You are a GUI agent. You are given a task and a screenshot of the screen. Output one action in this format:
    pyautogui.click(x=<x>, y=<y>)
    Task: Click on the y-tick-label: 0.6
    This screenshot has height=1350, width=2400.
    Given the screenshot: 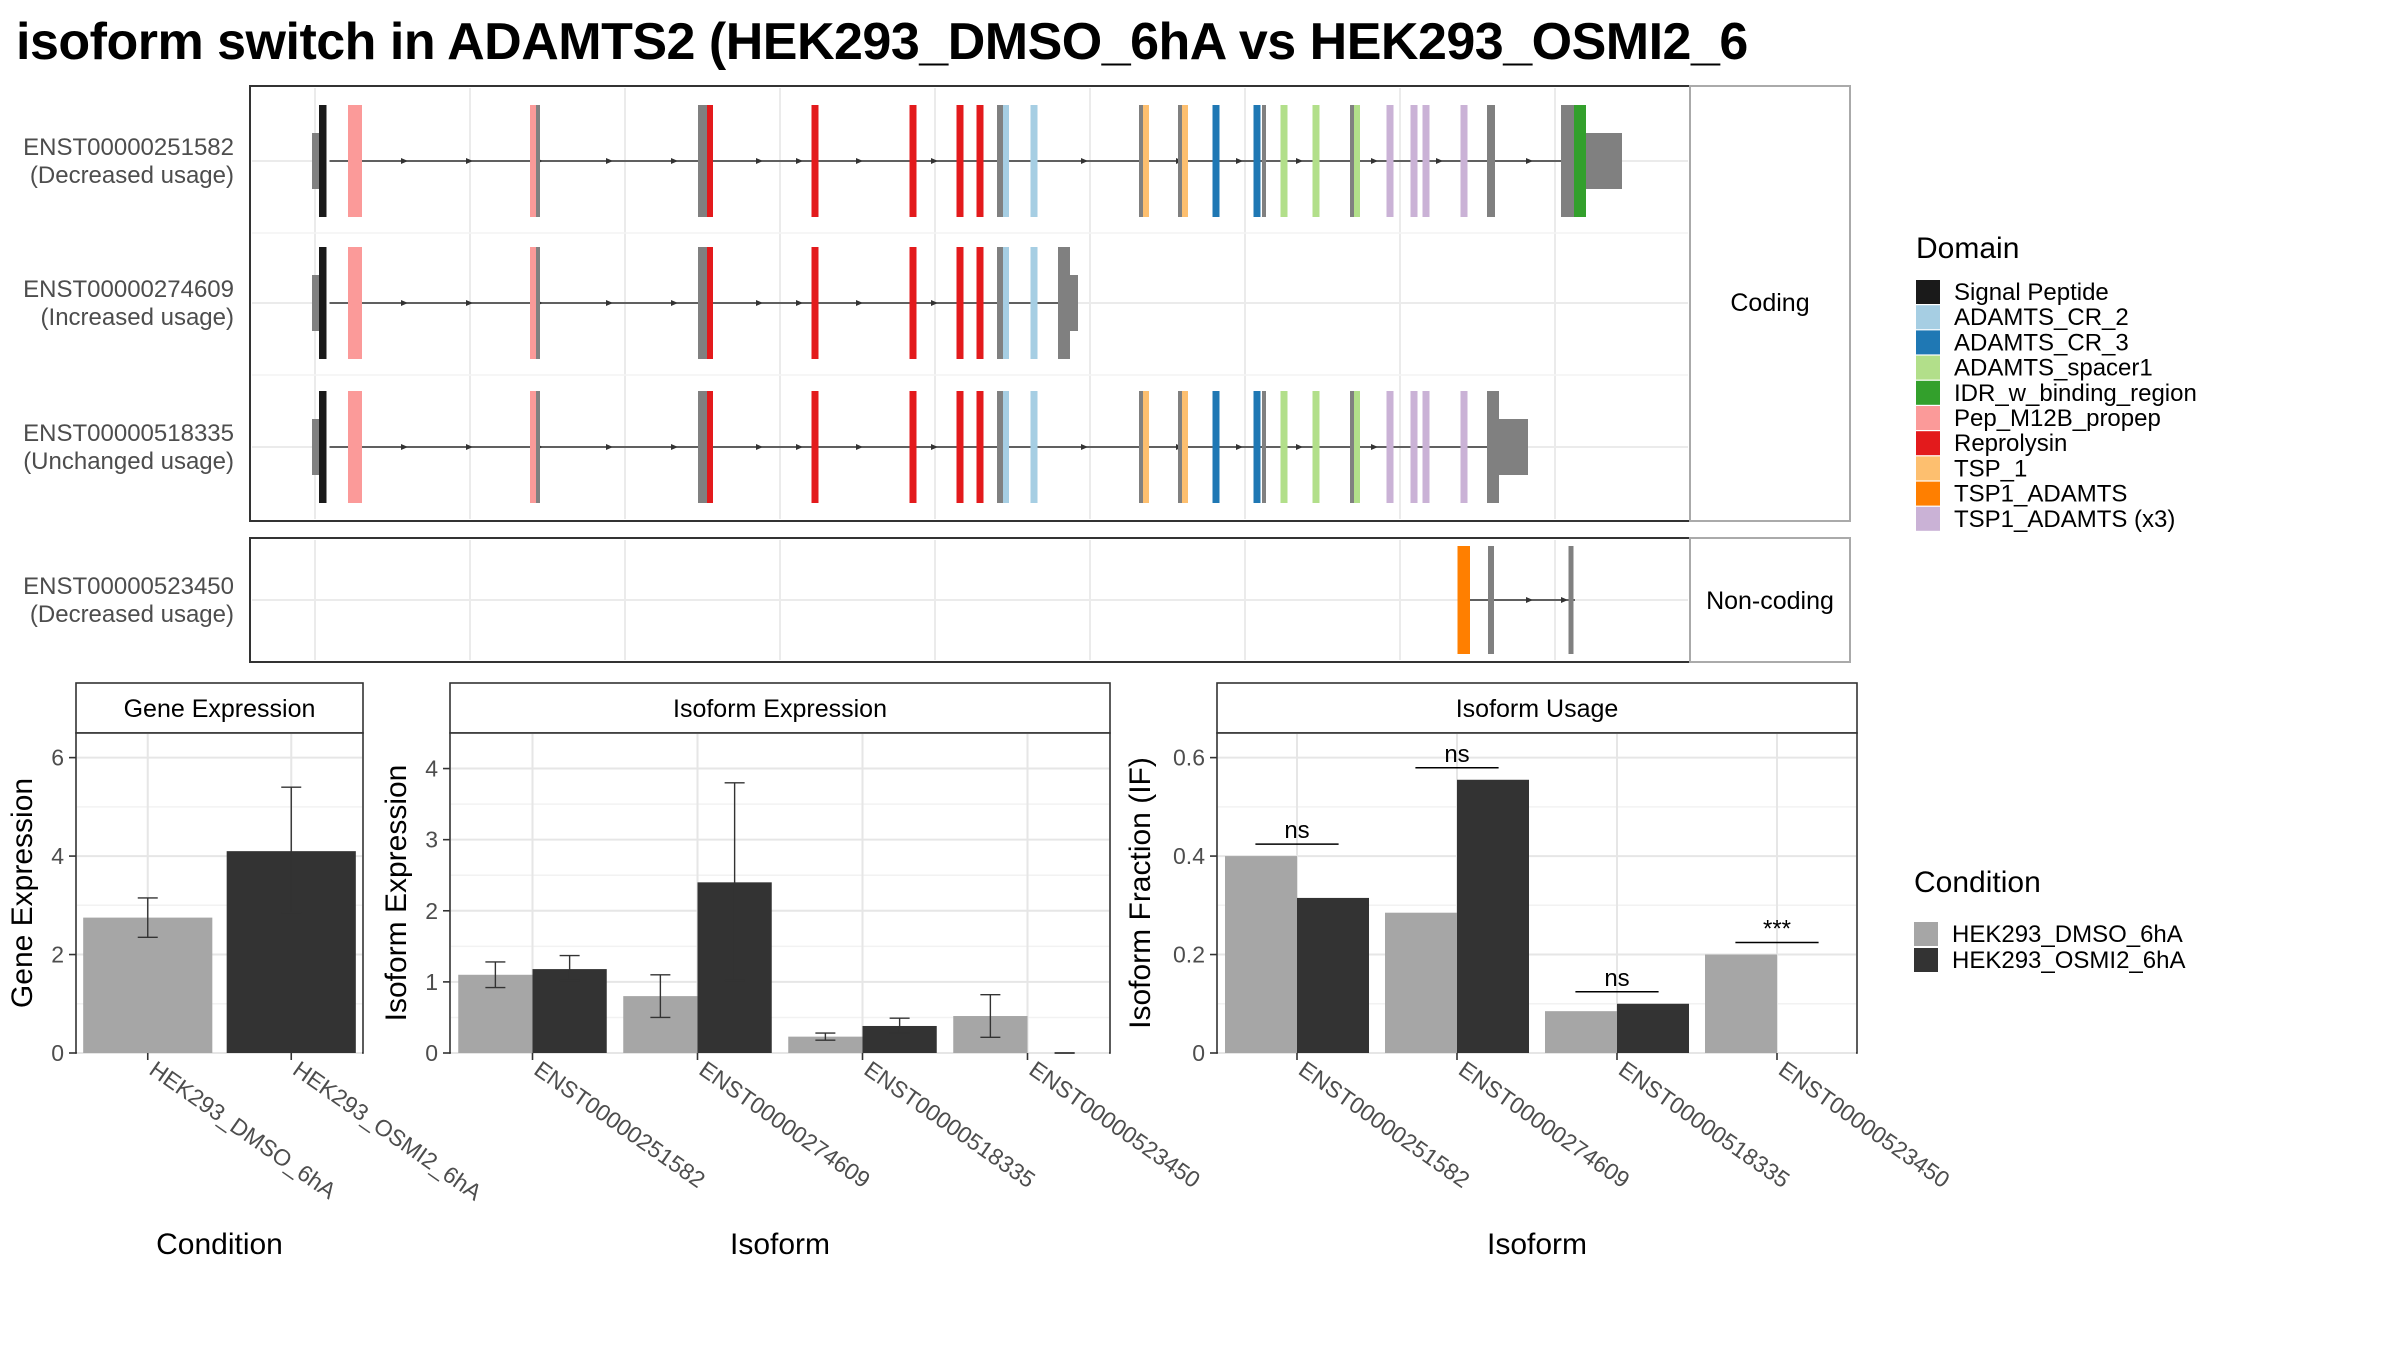 What is the action you would take?
    pyautogui.click(x=1189, y=758)
    